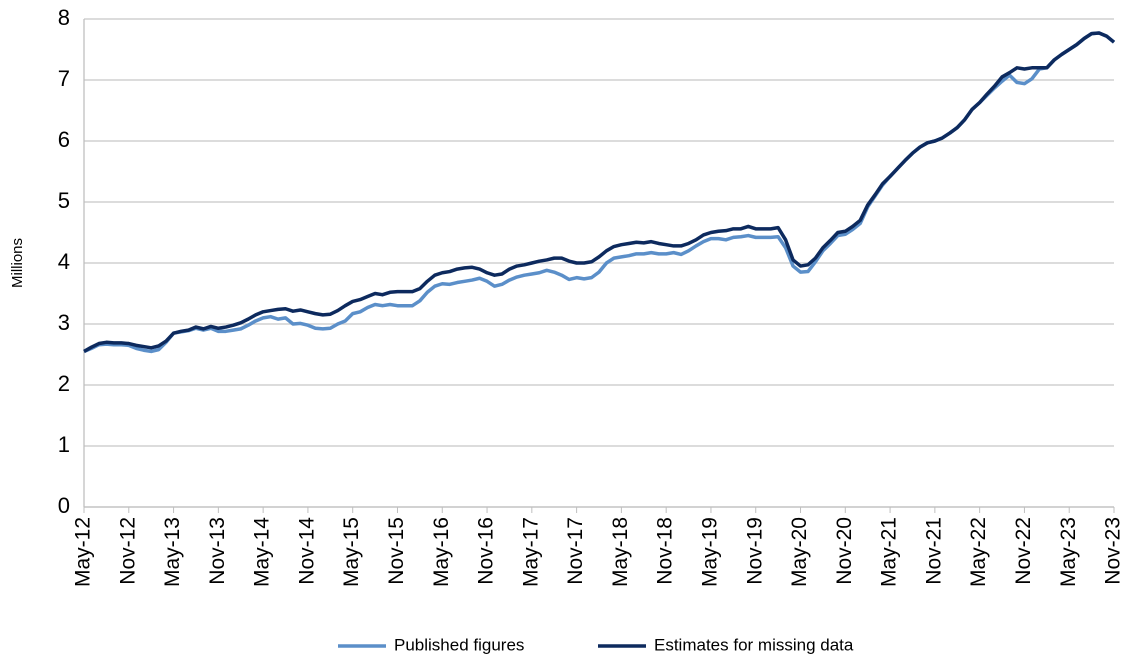 This screenshot has height=658, width=1131. Describe the element at coordinates (172, 552) in the screenshot. I see `x-tick-label: May-13` at that location.